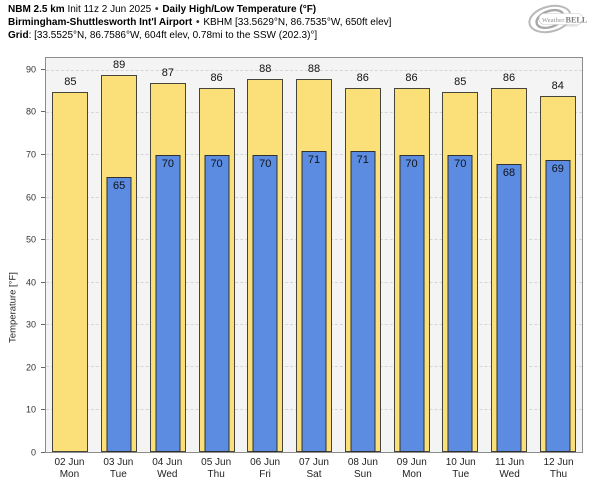 This screenshot has height=483, width=600. Describe the element at coordinates (557, 168) in the screenshot. I see `low-temp-value: 69` at that location.